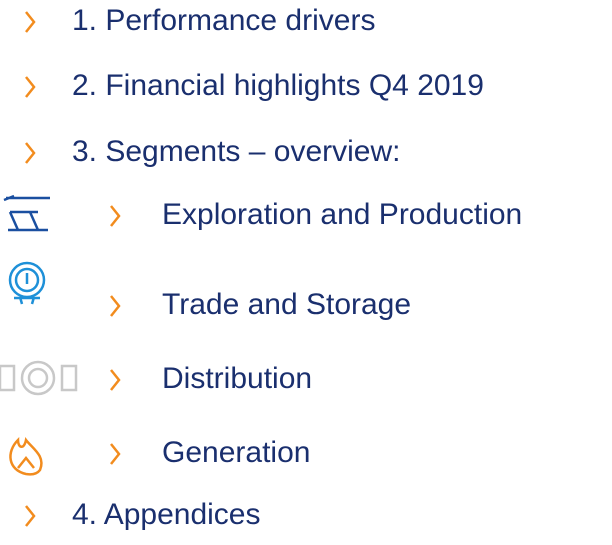 Image resolution: width=612 pixels, height=545 pixels. I want to click on item-label: 3. Segments – overview:, so click(236, 151).